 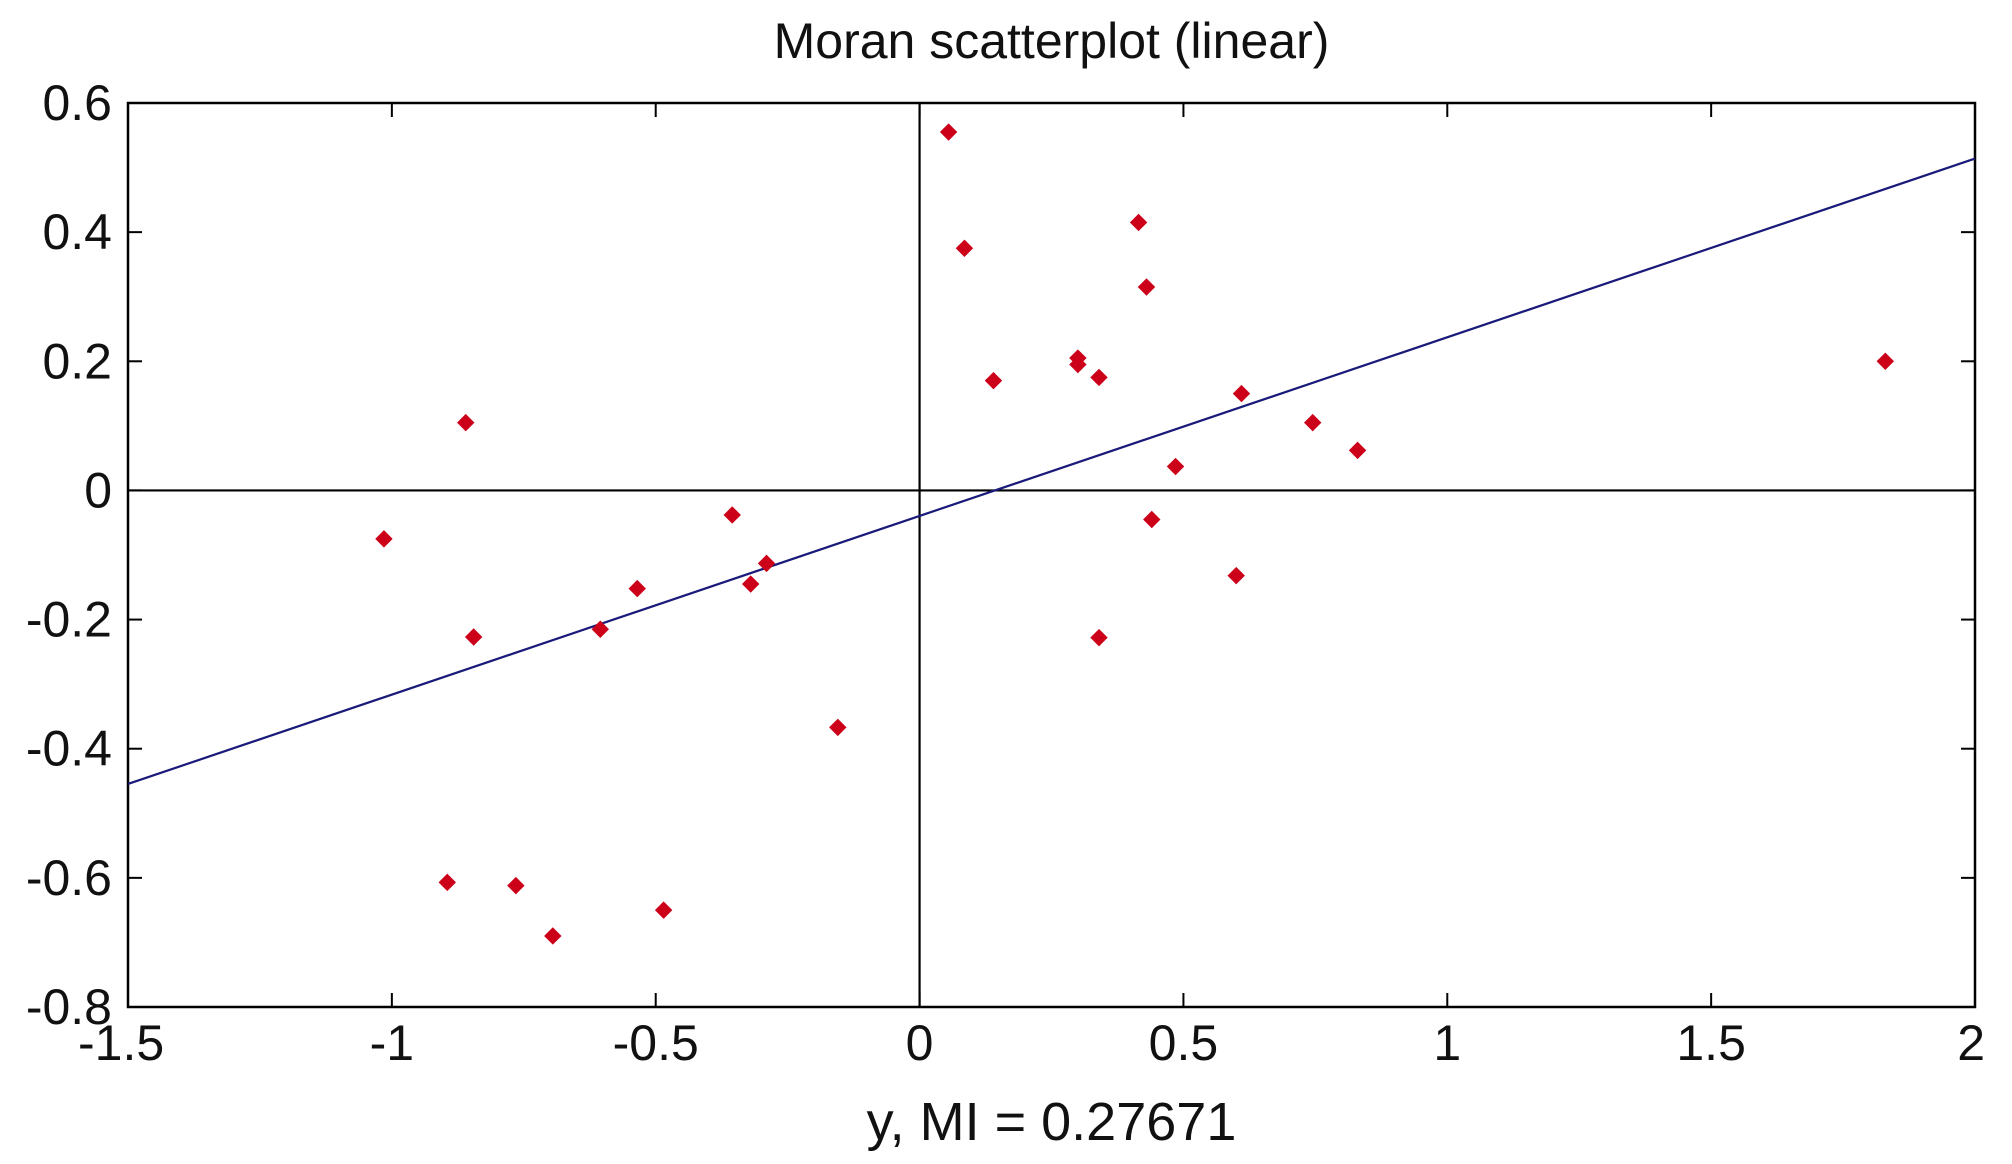 I want to click on y-tick-label: -0.2, so click(x=69, y=620).